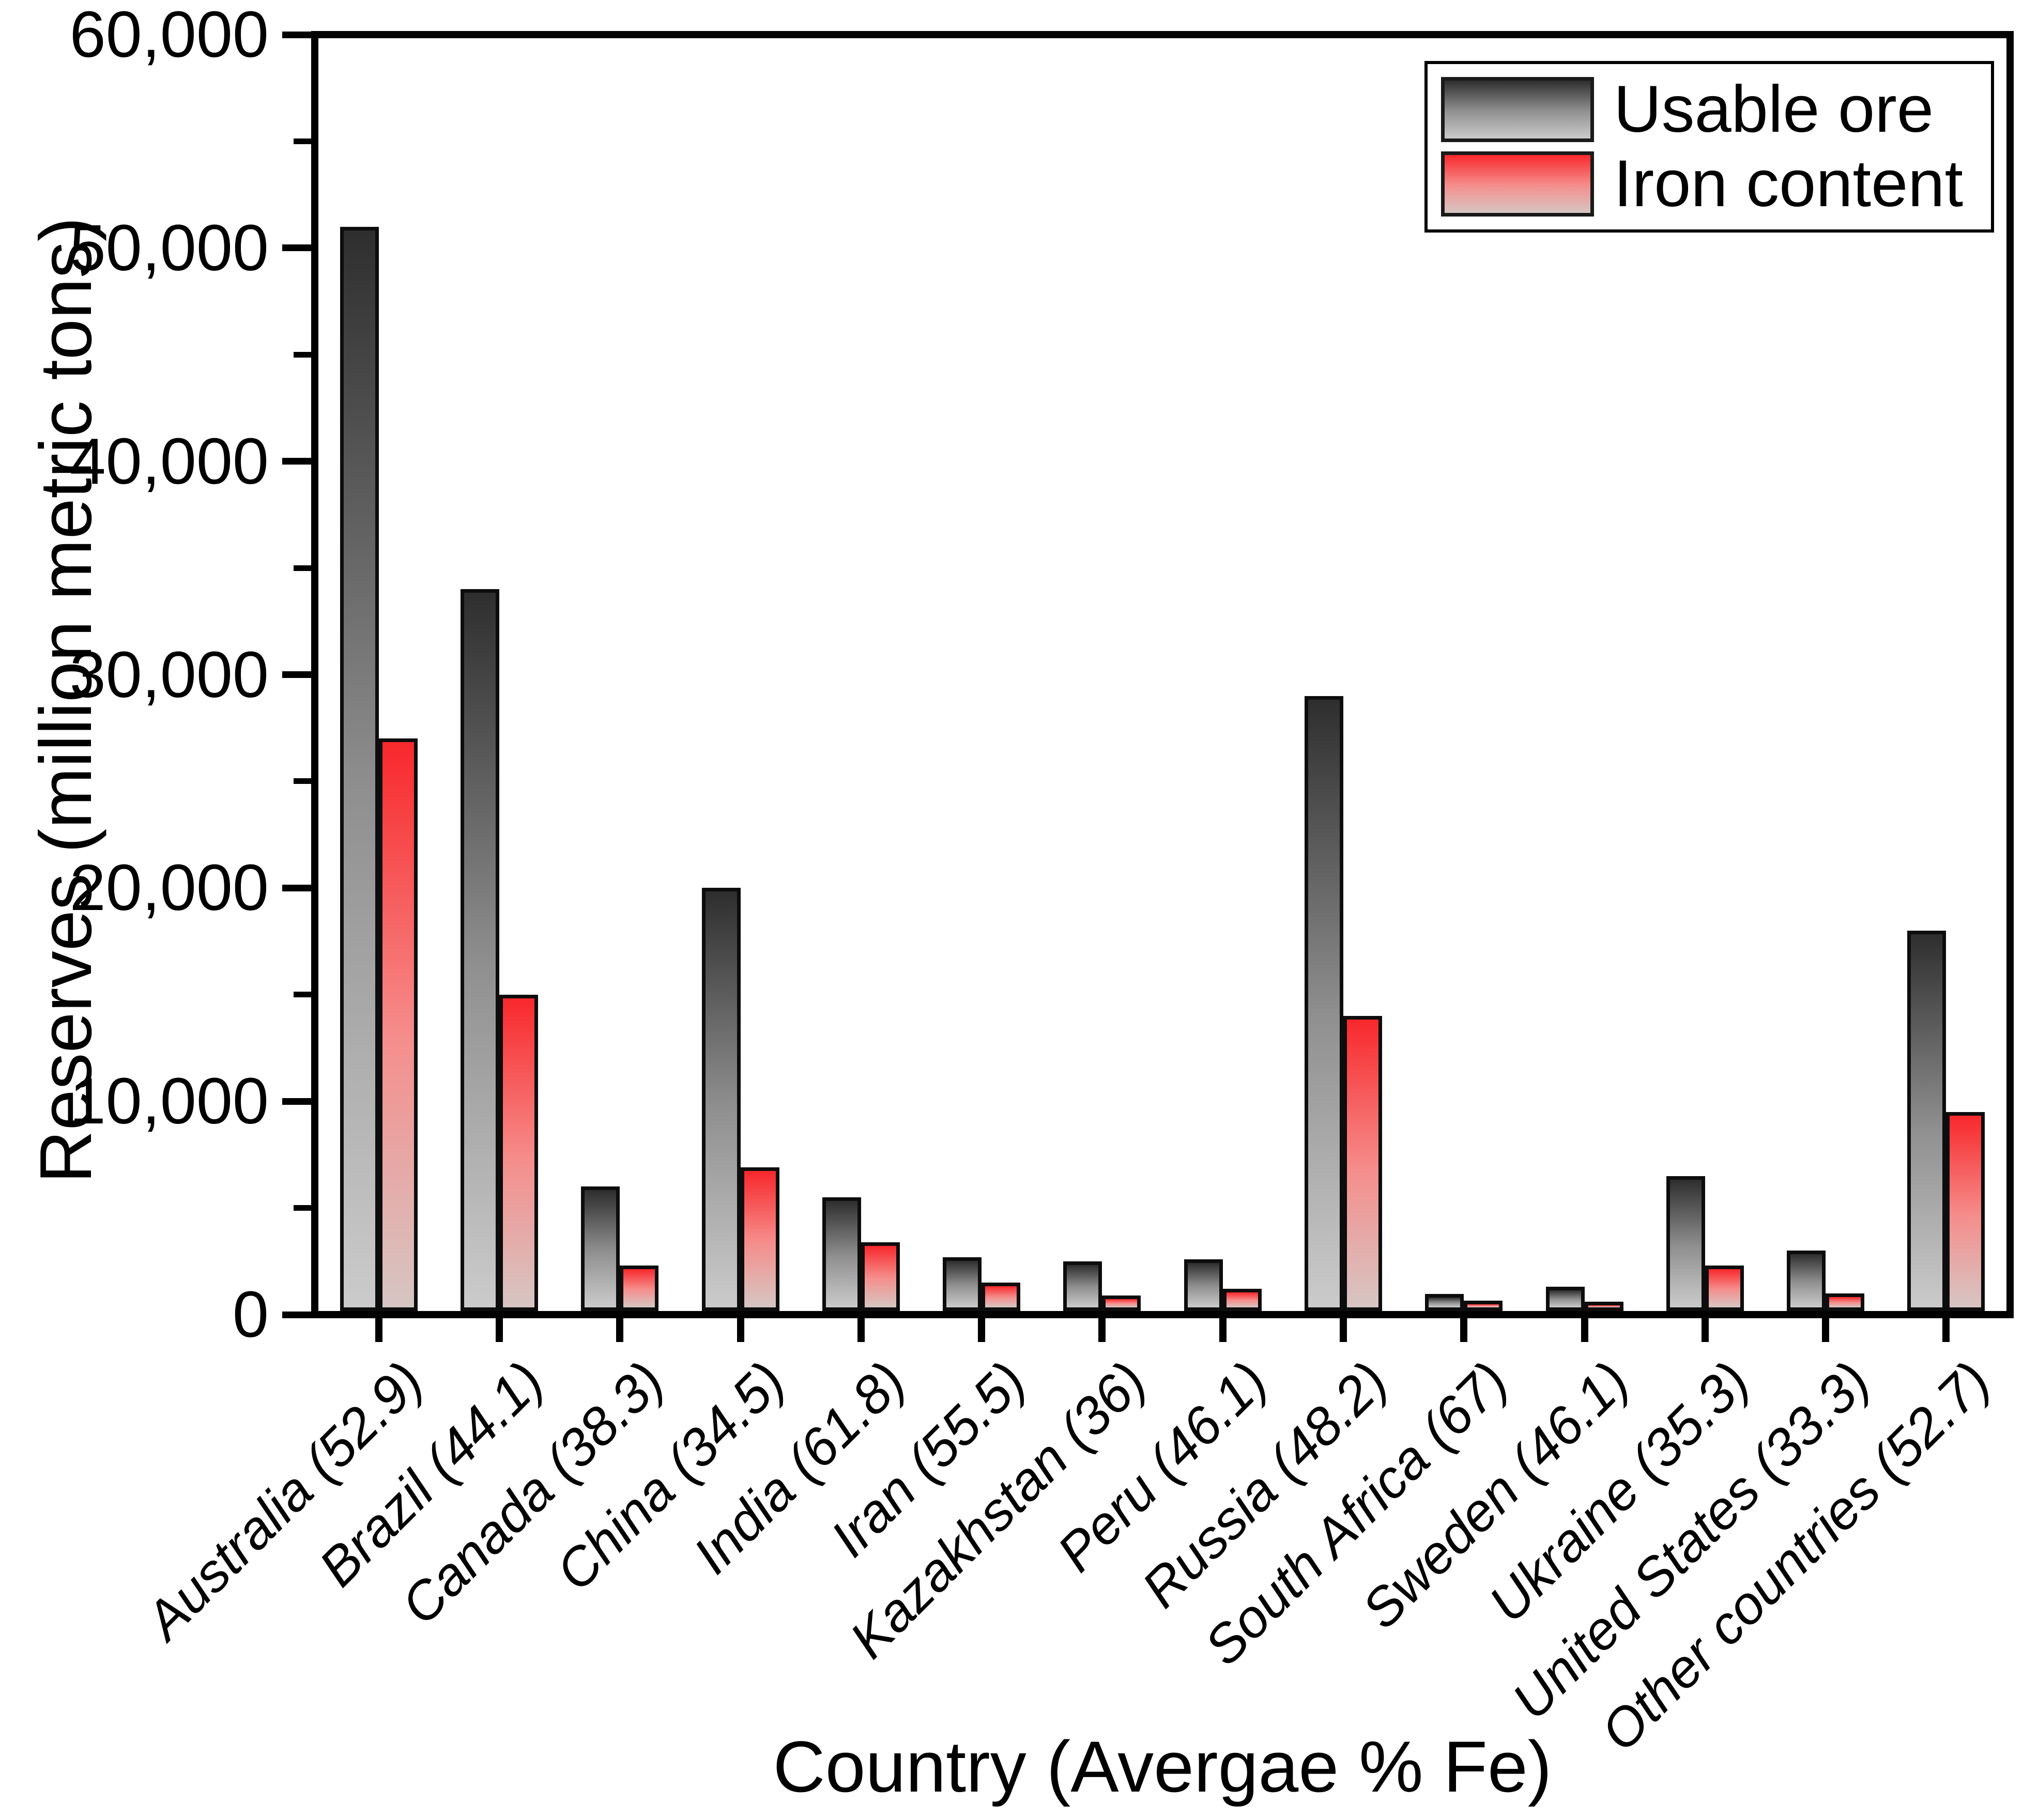 This screenshot has width=2023, height=1820. I want to click on legend-entry-usable-ore: Usable ore, so click(1709, 109).